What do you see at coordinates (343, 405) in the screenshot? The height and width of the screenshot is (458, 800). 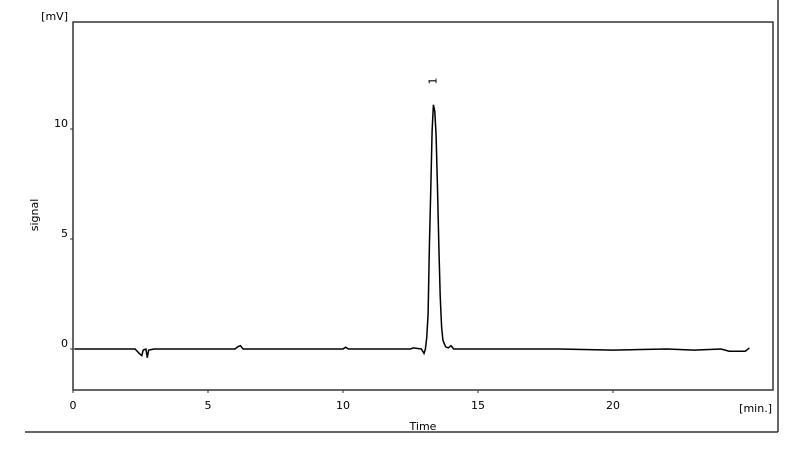 I see `x-tick-label: 10` at bounding box center [343, 405].